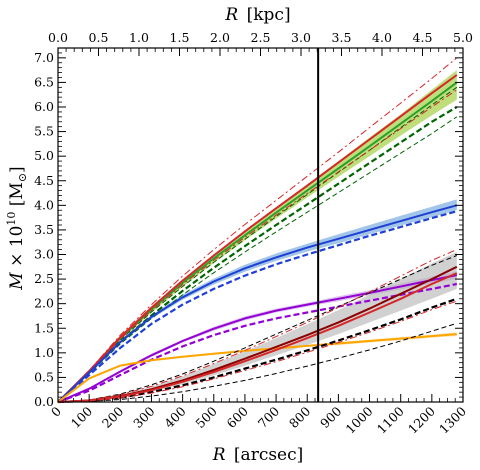  Describe the element at coordinates (452, 419) in the screenshot. I see `x-bottom-tick-label: 1300` at that location.